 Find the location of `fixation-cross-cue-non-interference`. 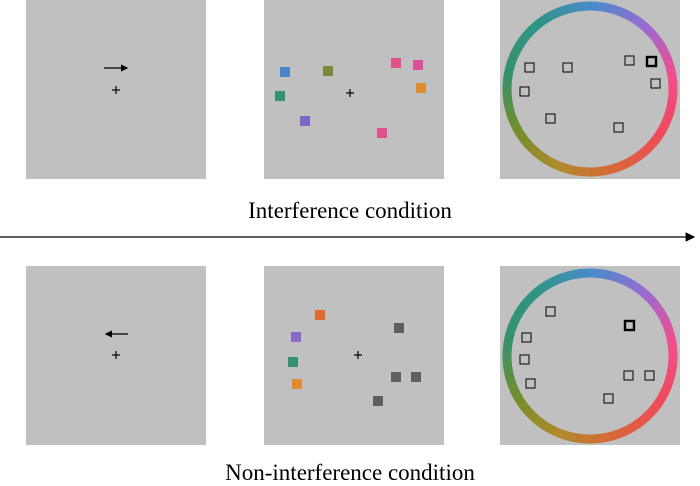

fixation-cross-cue-non-interference is located at coordinates (116, 355).